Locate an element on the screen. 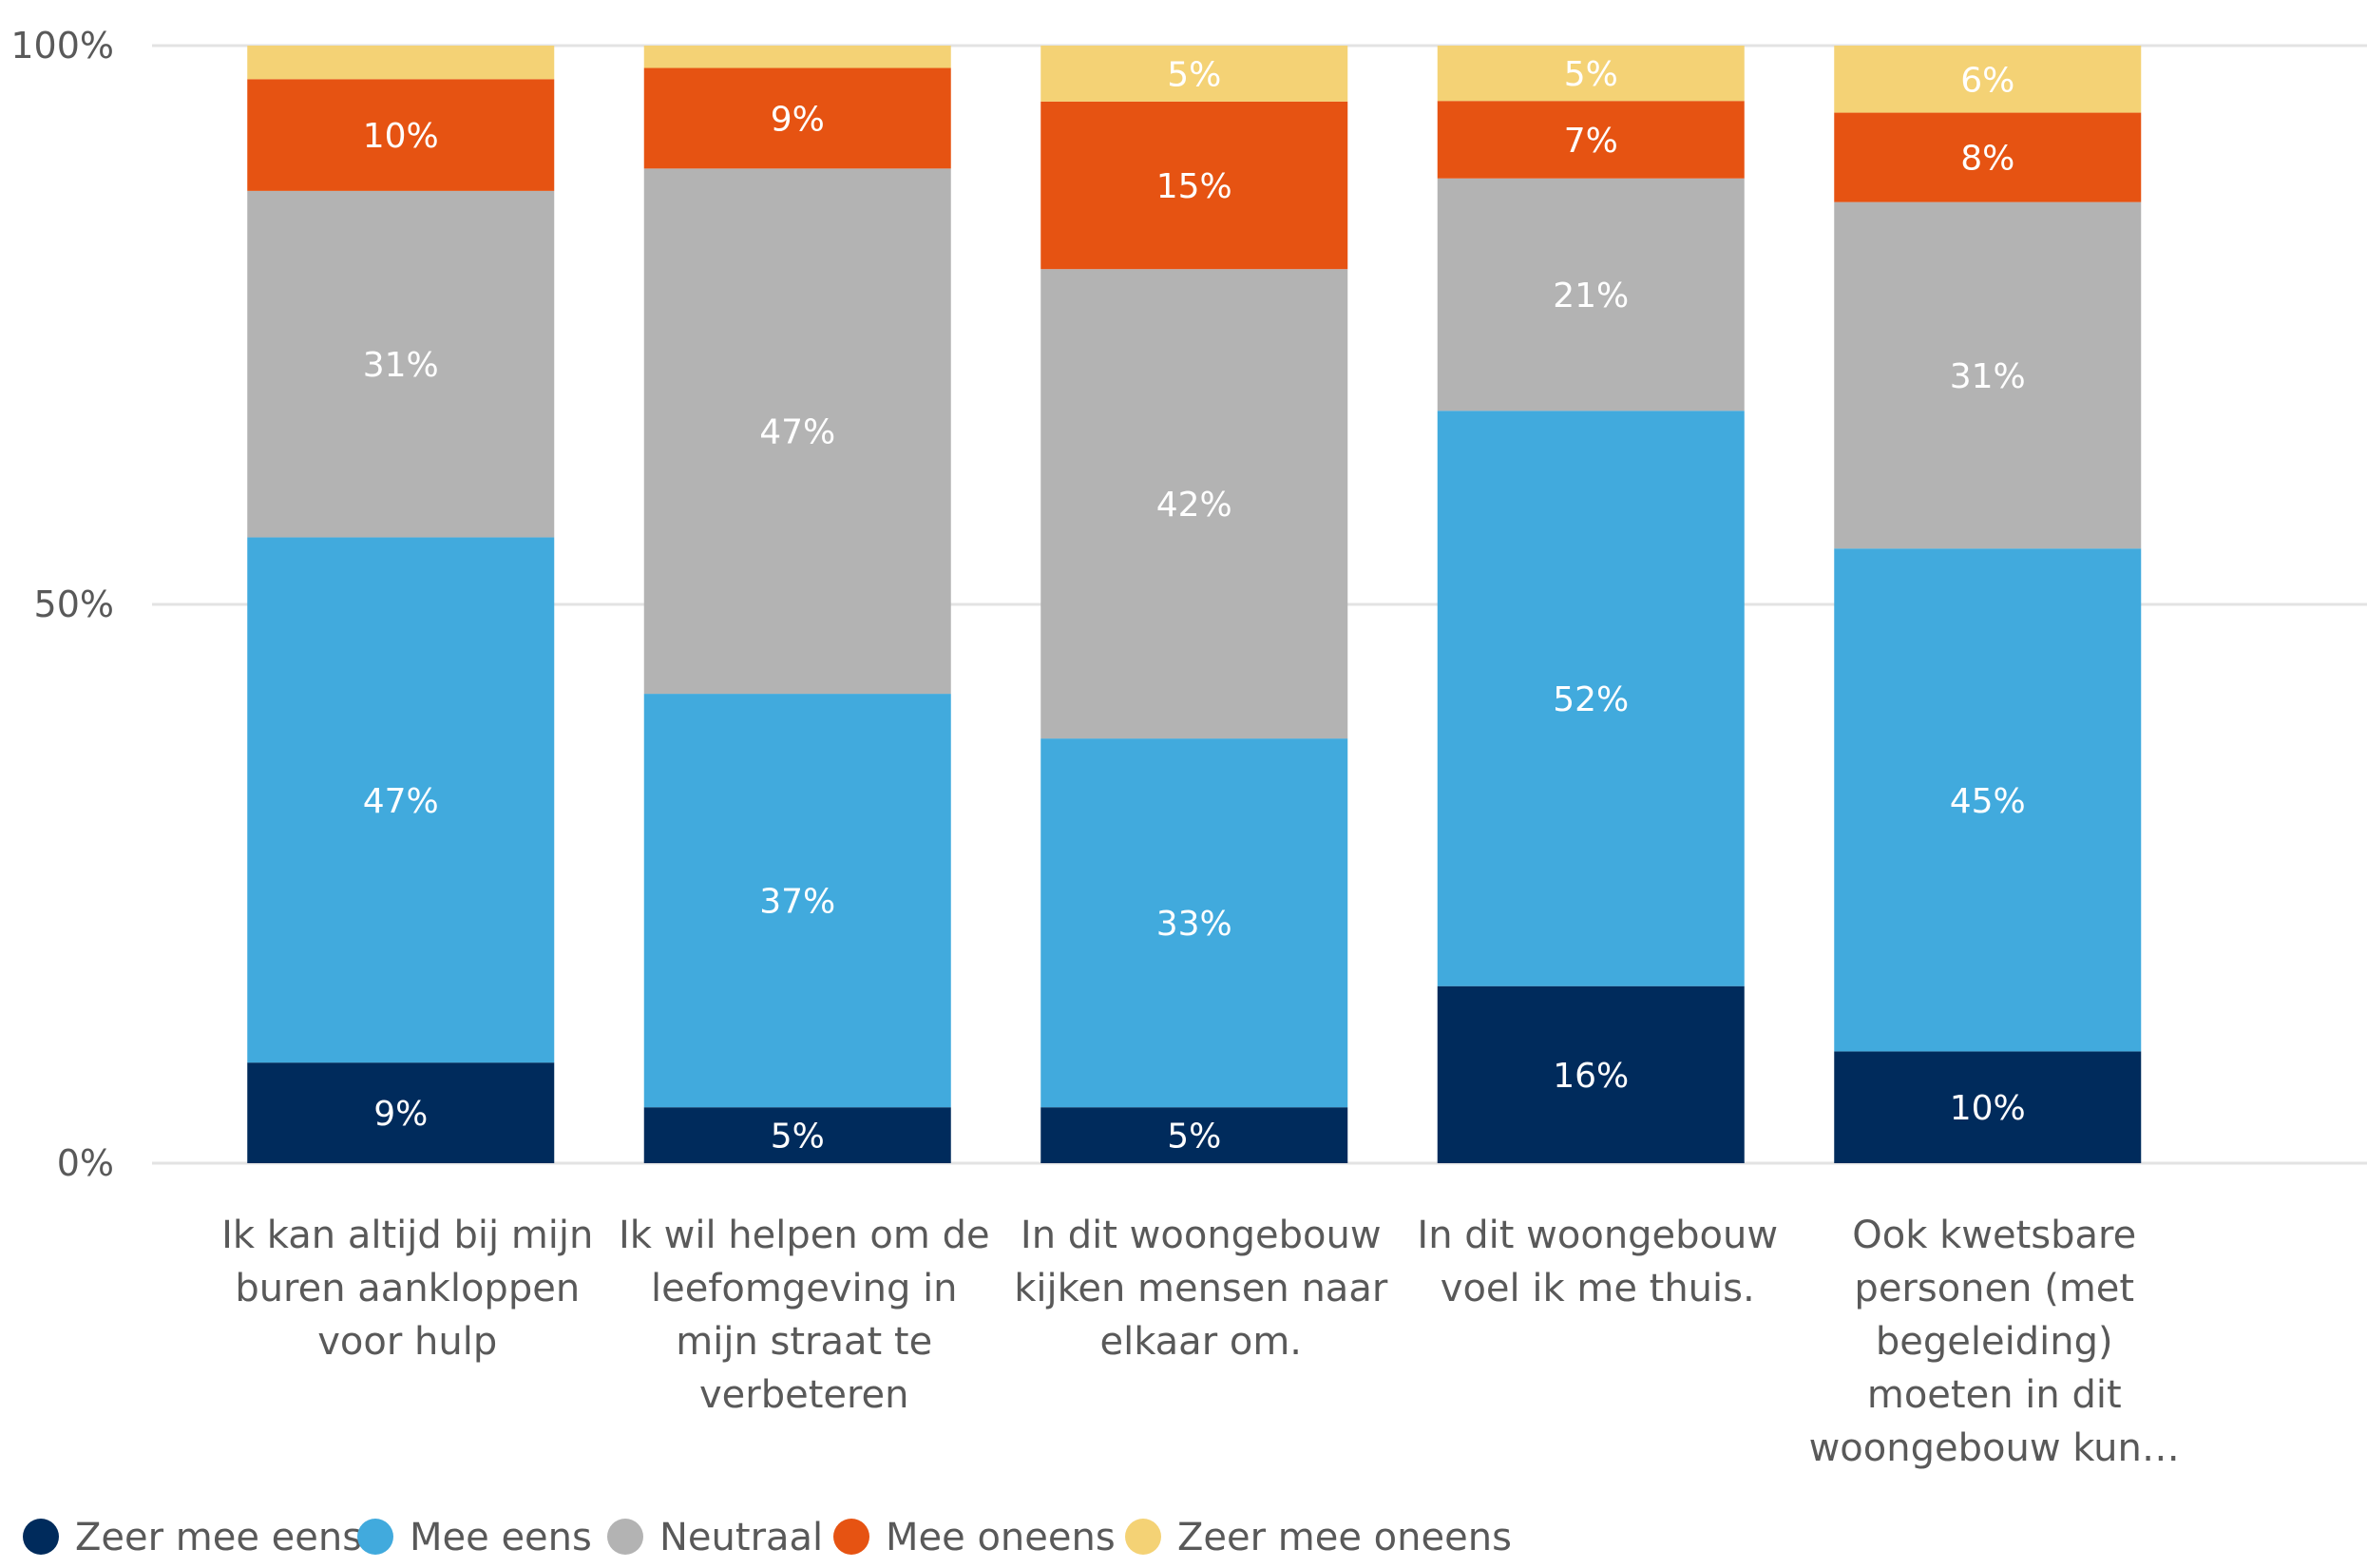 The width and height of the screenshot is (2367, 1568). data-label: 6% is located at coordinates (1987, 80).